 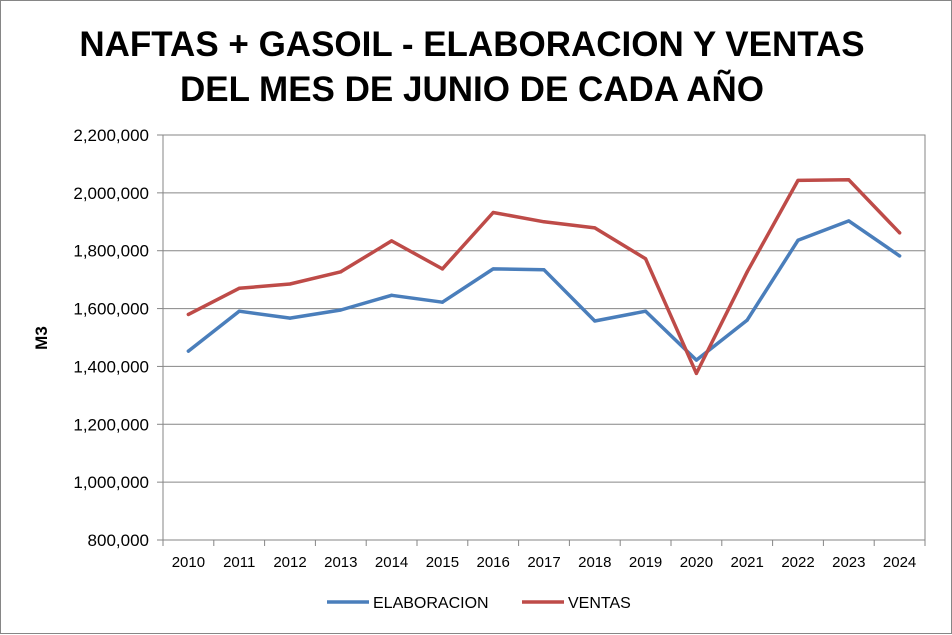 I want to click on y-tick-label: 1,200,000, so click(x=111, y=424).